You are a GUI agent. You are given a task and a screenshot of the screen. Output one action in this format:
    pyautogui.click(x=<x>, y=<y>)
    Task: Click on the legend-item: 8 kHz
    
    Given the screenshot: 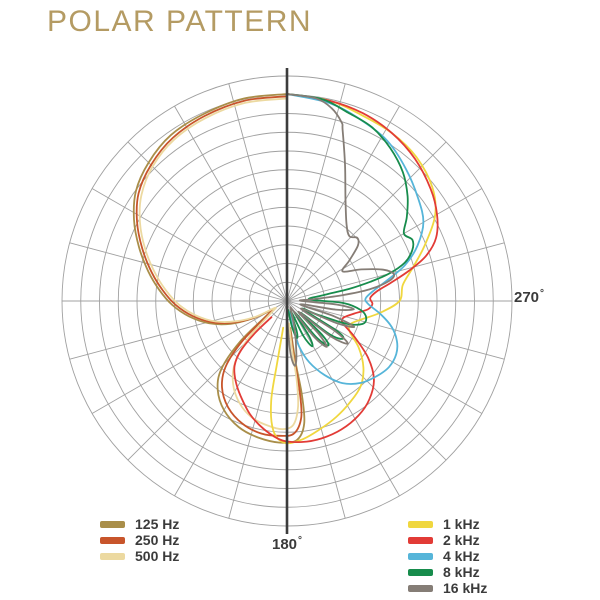 What is the action you would take?
    pyautogui.click(x=447, y=572)
    